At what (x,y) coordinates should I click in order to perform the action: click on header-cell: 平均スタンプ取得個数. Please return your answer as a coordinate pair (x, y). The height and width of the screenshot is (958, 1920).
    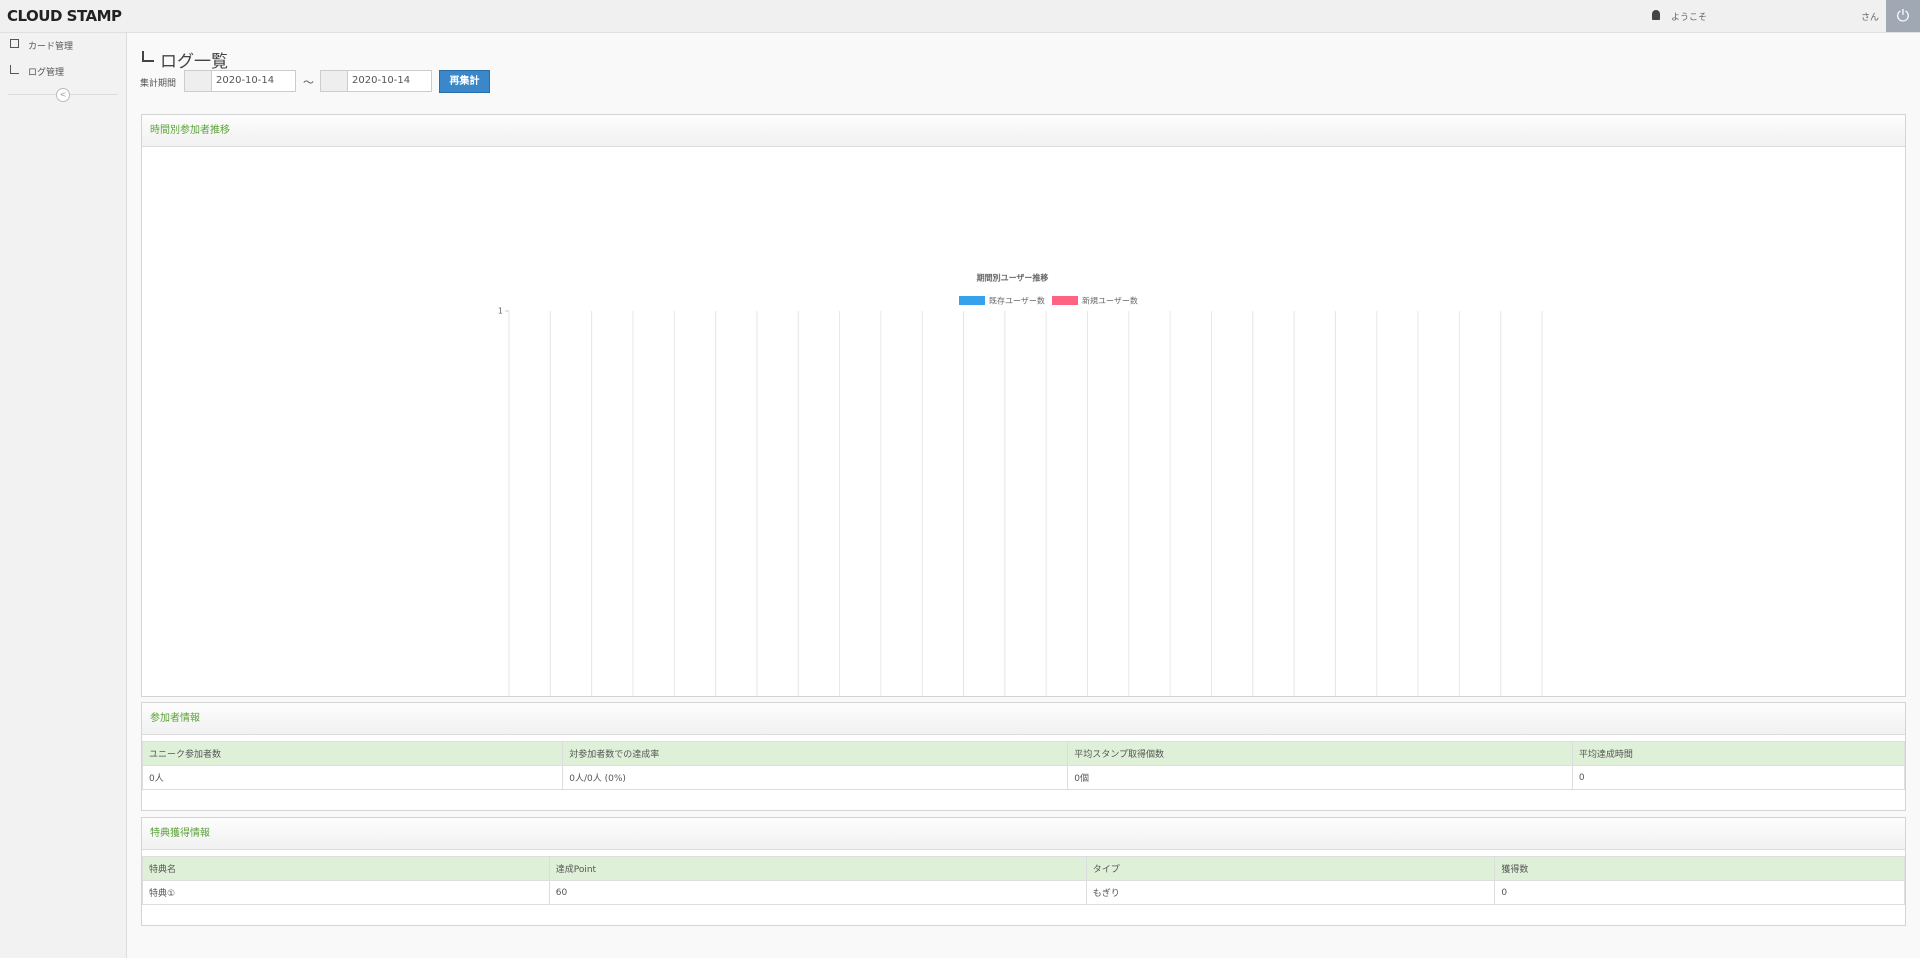
    Looking at the image, I should click on (1320, 753).